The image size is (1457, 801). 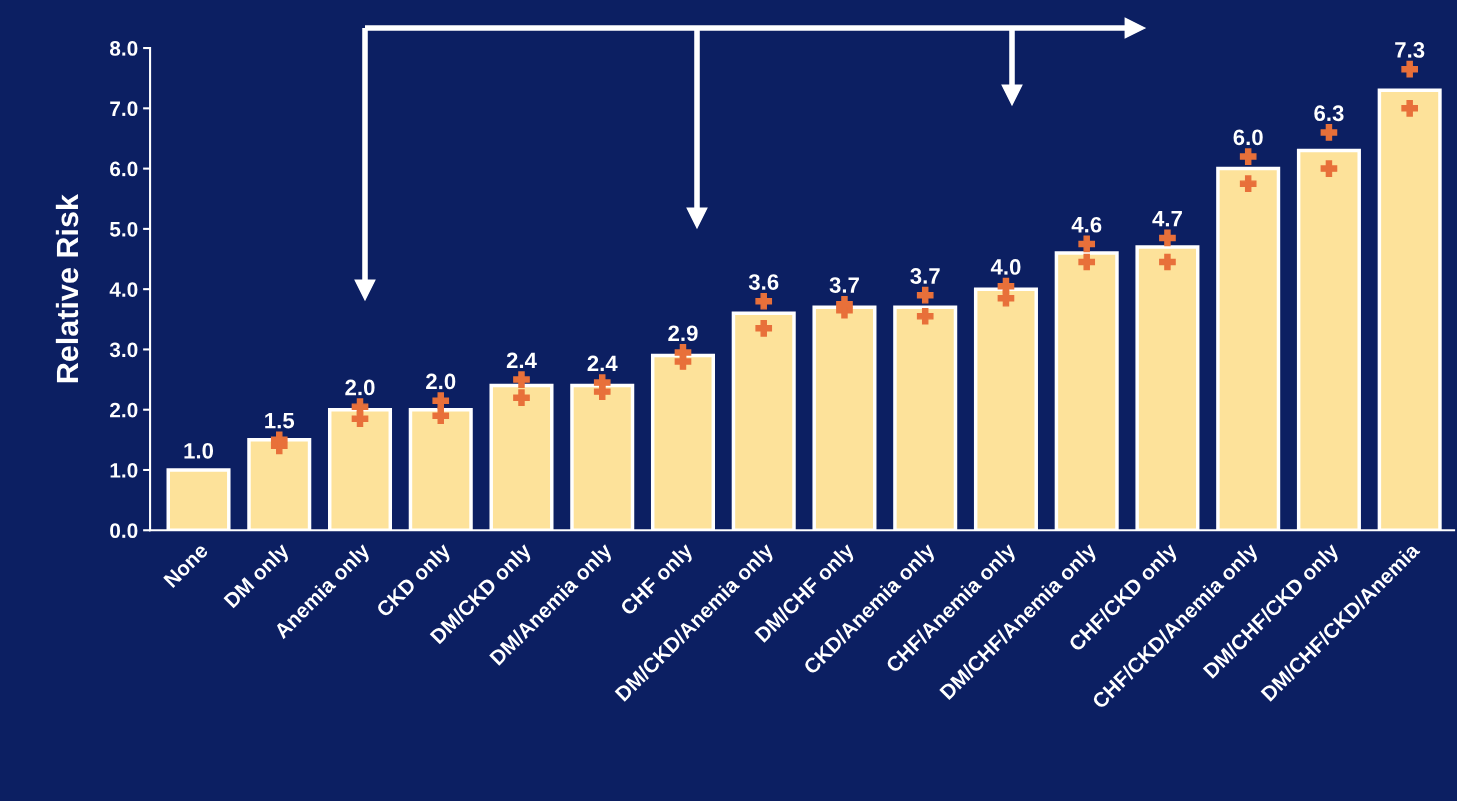 What do you see at coordinates (123, 48) in the screenshot?
I see `y-tick-label: 8.0` at bounding box center [123, 48].